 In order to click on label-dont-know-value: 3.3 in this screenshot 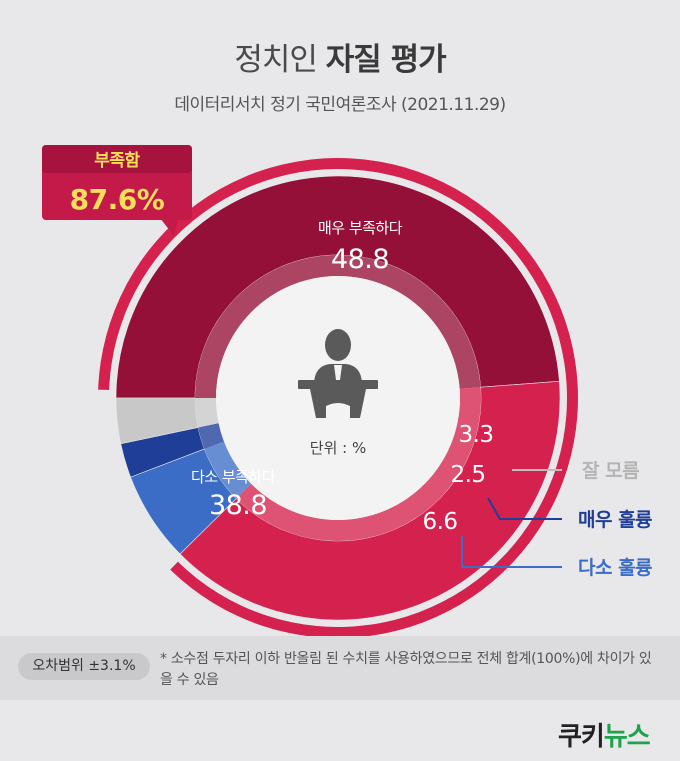, I will do `click(475, 435)`.